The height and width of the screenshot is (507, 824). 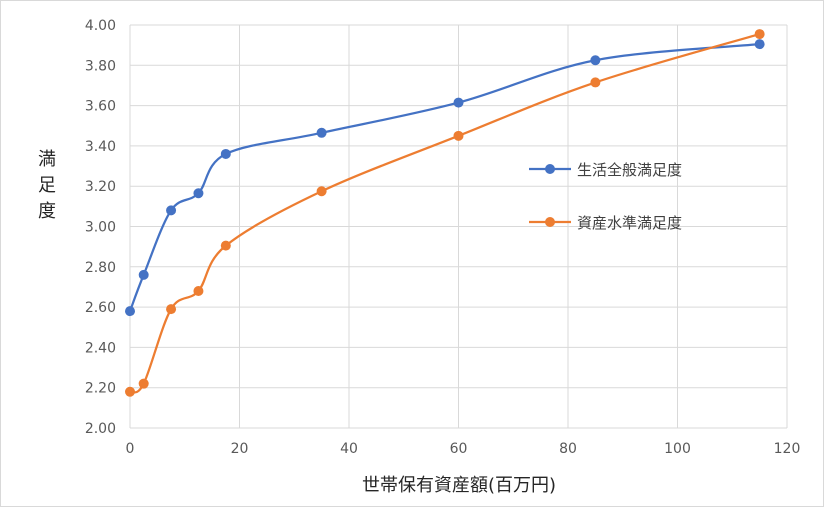 I want to click on x-axis-tick-labels: 0 20 40 60 80 100 120, so click(x=463, y=449).